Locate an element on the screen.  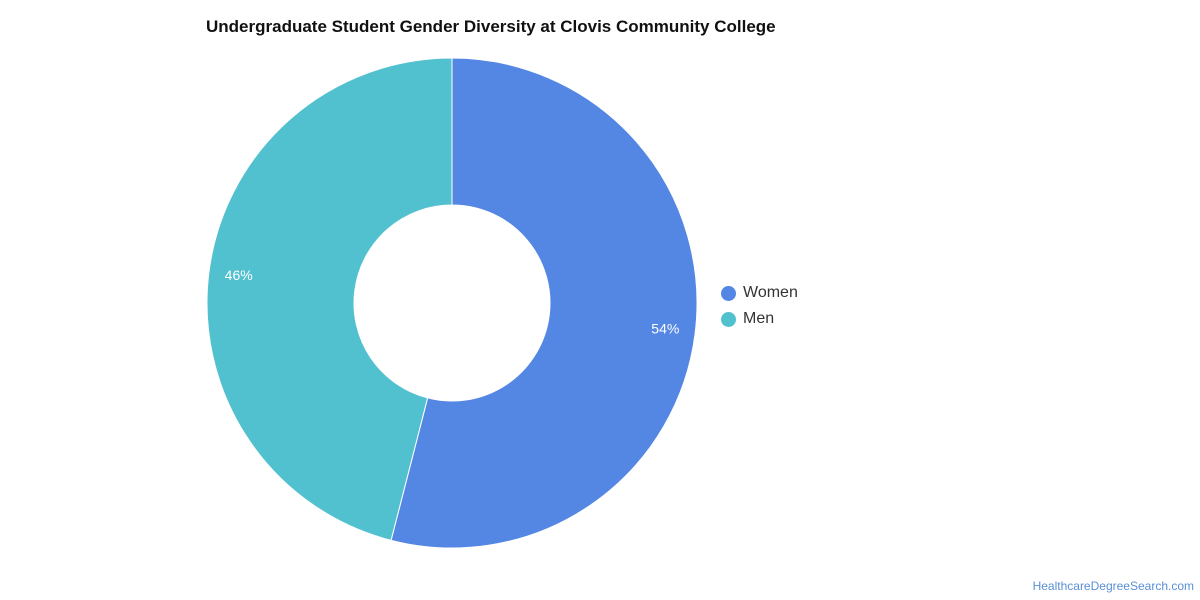
source-link: HealthcareDegreeSearch.com is located at coordinates (1113, 586).